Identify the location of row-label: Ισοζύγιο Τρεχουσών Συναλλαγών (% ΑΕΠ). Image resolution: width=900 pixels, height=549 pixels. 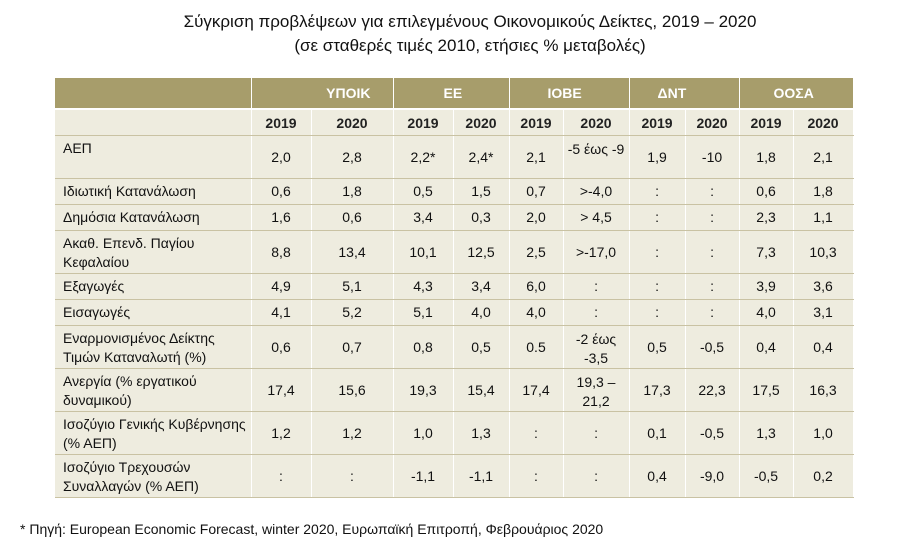
(153, 476).